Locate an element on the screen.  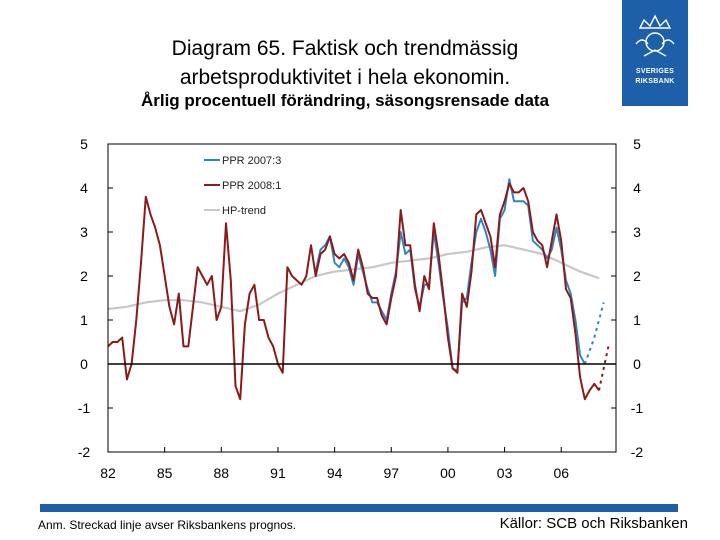
x-tick-label: 03 is located at coordinates (505, 473).